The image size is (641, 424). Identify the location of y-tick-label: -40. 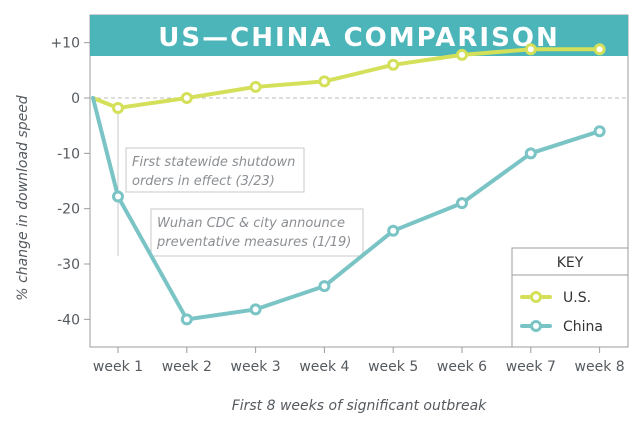
(68, 320).